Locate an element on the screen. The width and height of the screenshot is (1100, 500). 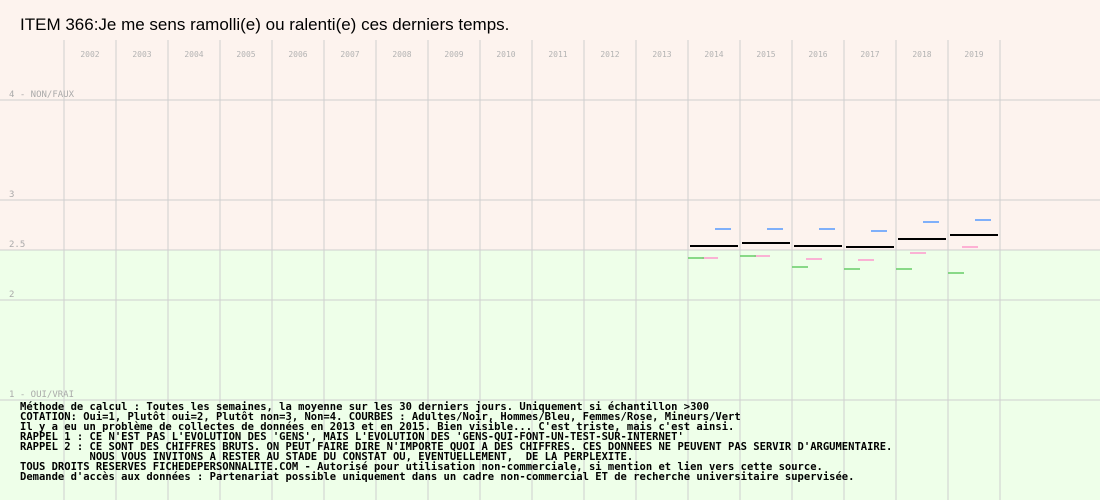
year-label: 2013 is located at coordinates (661, 54).